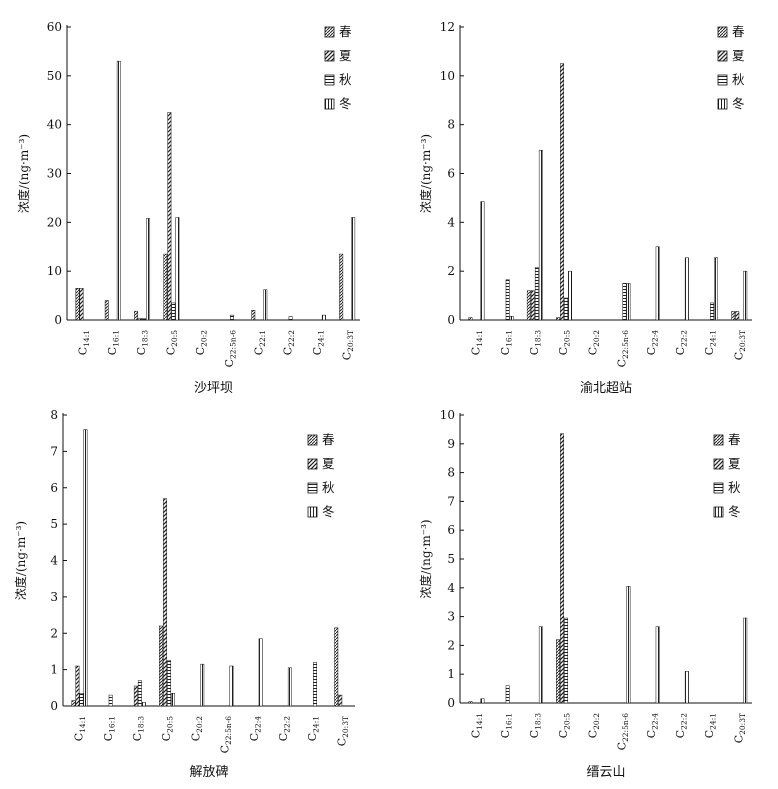 This screenshot has height=789, width=778. Describe the element at coordinates (507, 694) in the screenshot. I see `bar-秋-1` at that location.